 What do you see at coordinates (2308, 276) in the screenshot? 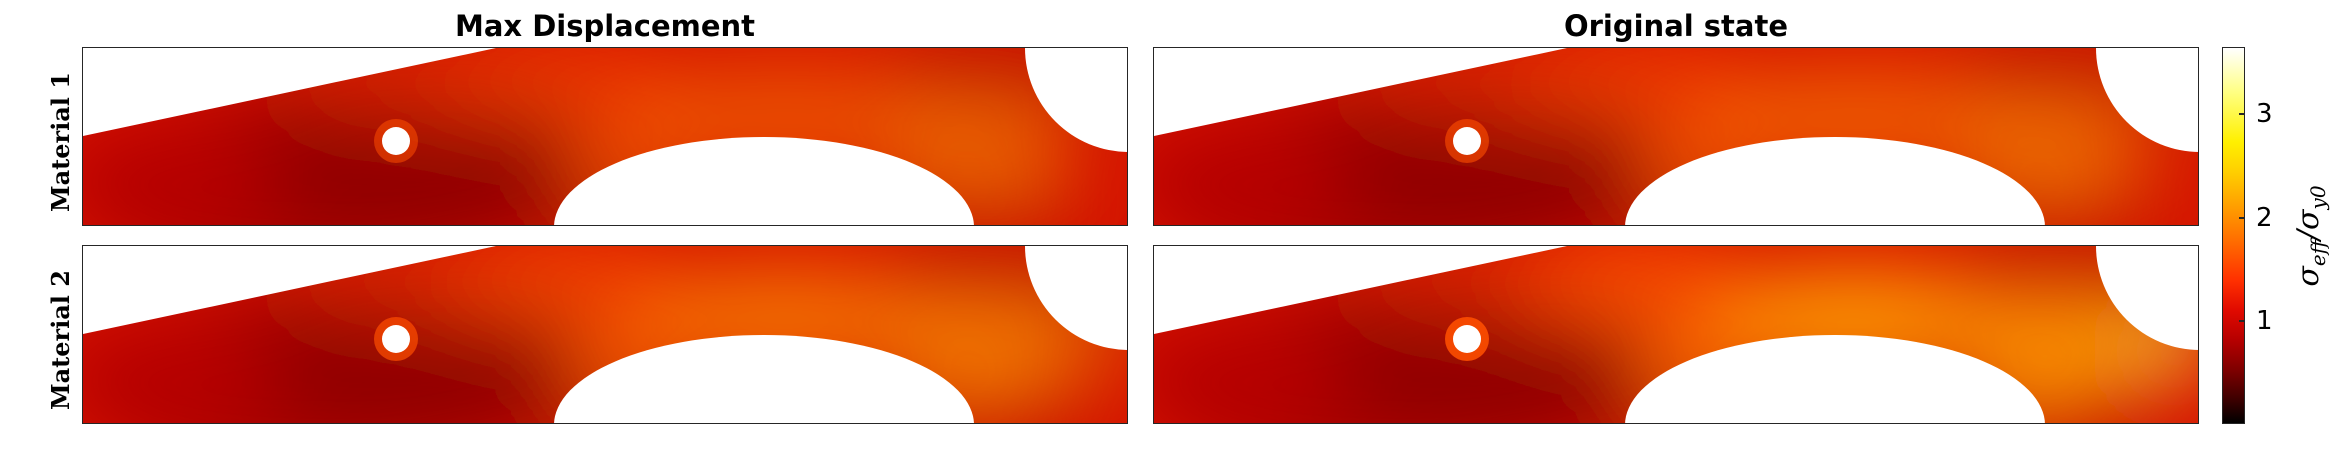
I see `colorbar-label-sigma: σ` at bounding box center [2308, 276].